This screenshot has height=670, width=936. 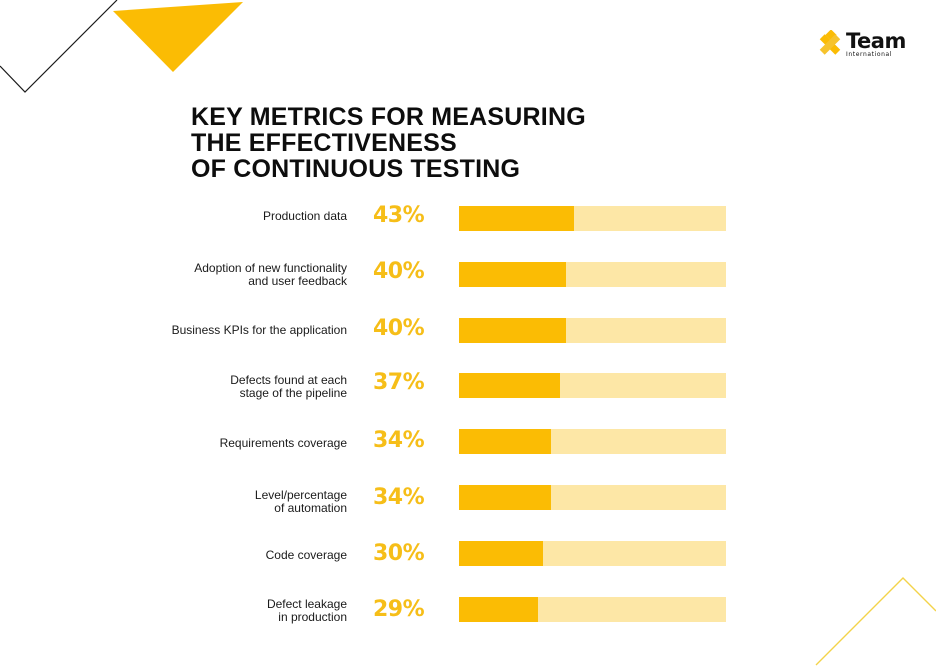 I want to click on chart-row: Code coverage 30%, so click(x=468, y=554).